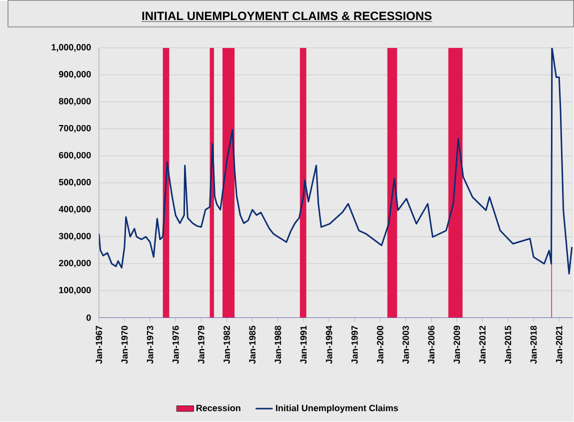 The height and width of the screenshot is (422, 574). Describe the element at coordinates (508, 345) in the screenshot. I see `x-tick-label: Jan-2015` at that location.